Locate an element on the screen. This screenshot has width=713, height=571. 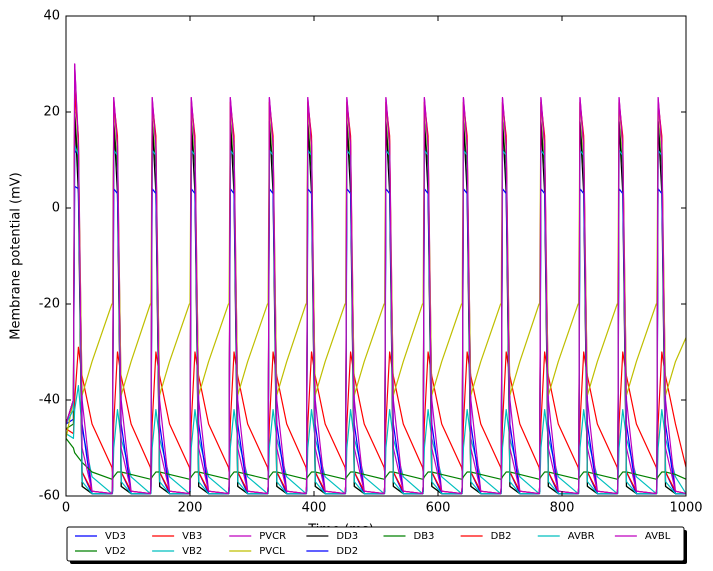
x-tick-label: 600 is located at coordinates (438, 508).